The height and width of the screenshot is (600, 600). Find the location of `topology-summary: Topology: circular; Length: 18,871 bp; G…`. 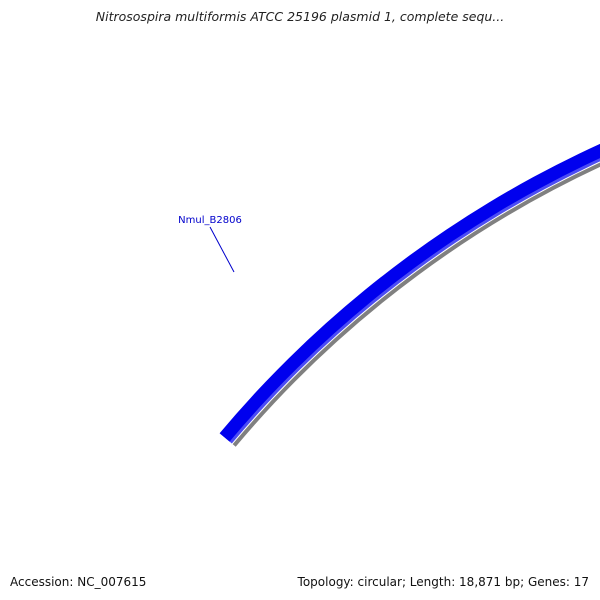

topology-summary: Topology: circular; Length: 18,871 bp; G… is located at coordinates (443, 582).